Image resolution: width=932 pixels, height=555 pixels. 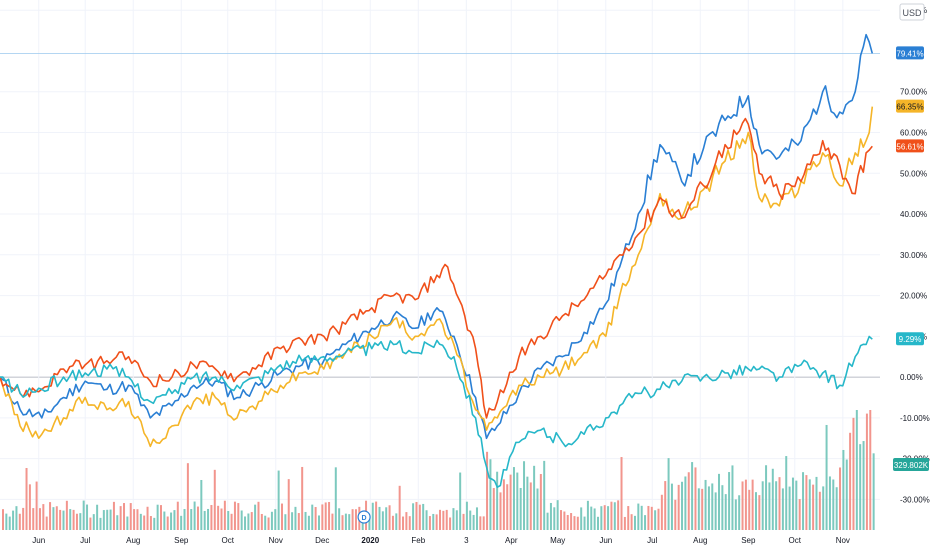 I want to click on x-tick-label: Jun, so click(x=38, y=540).